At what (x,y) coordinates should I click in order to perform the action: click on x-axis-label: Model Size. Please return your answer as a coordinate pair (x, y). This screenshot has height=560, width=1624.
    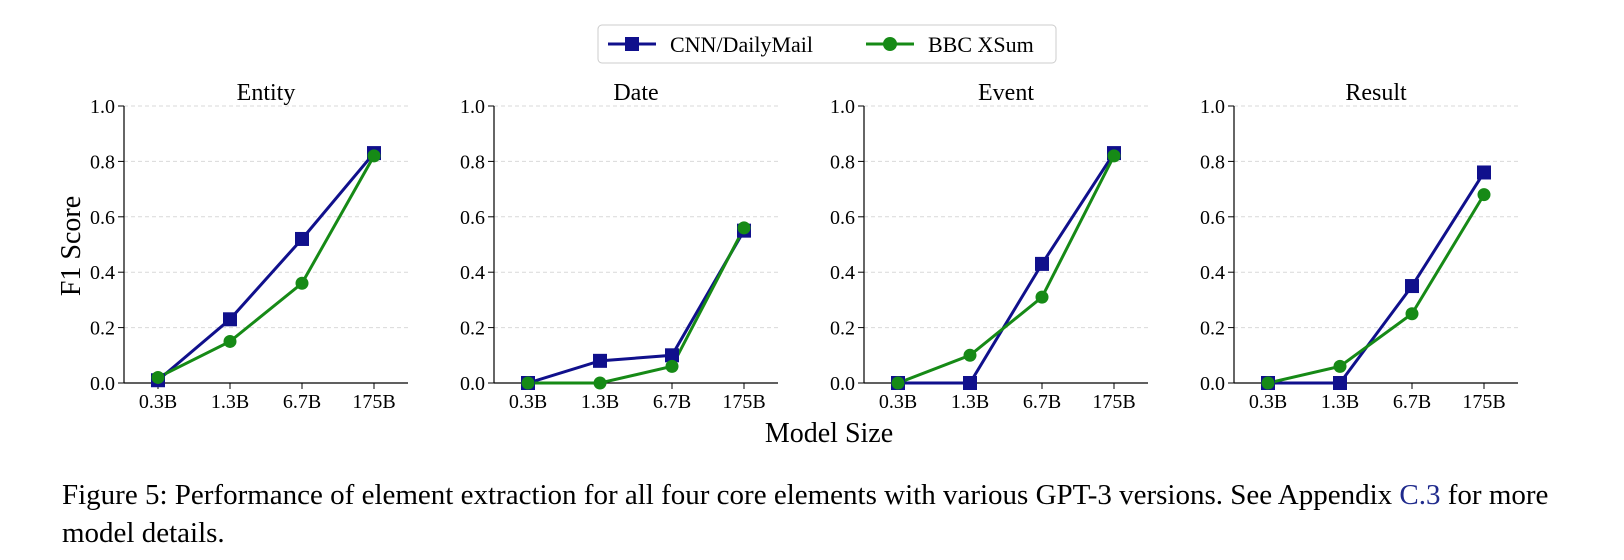
    Looking at the image, I should click on (829, 433).